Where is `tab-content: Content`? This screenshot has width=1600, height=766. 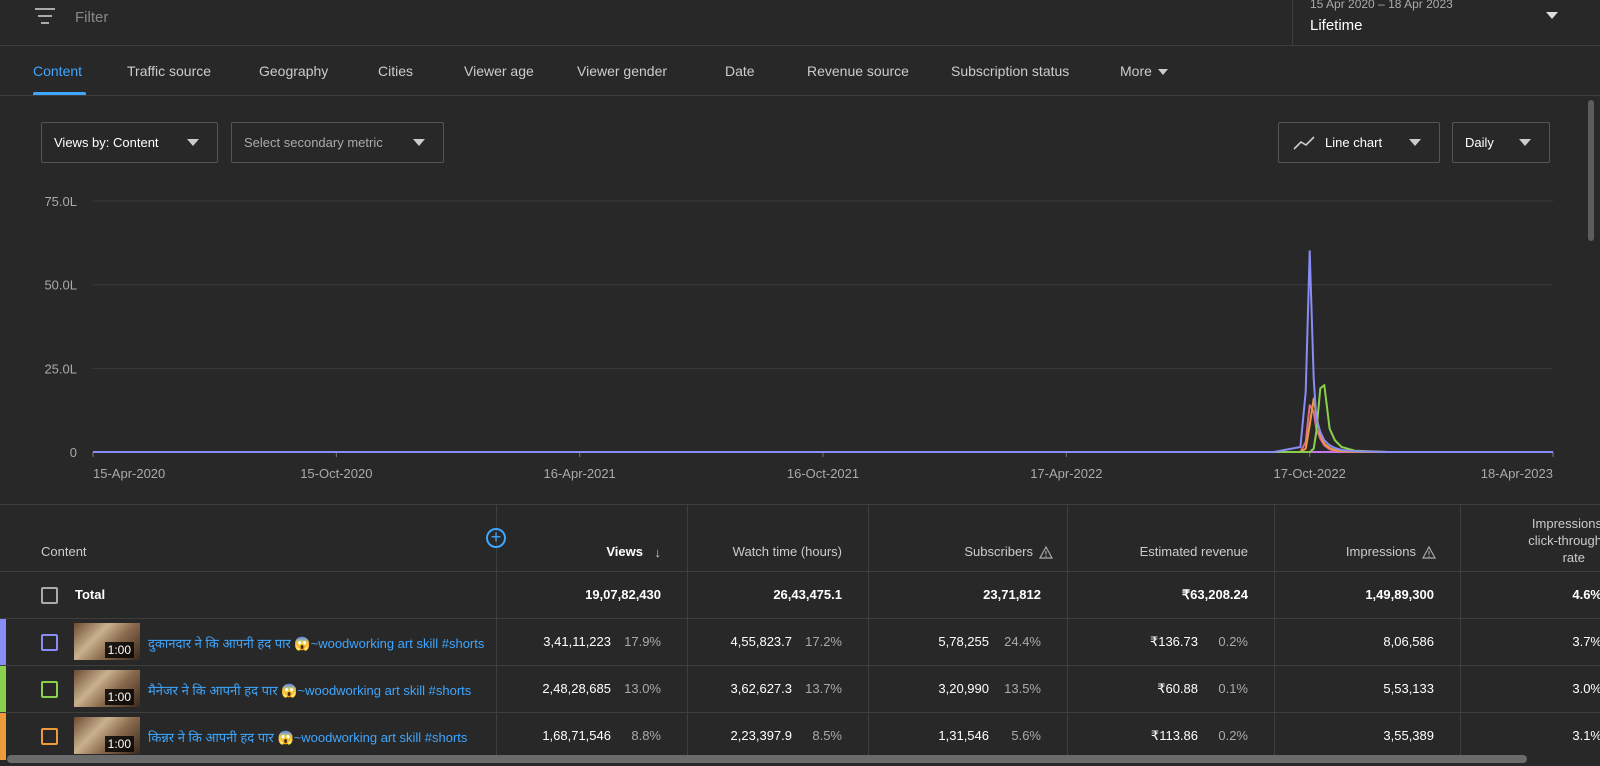
tab-content: Content is located at coordinates (58, 71).